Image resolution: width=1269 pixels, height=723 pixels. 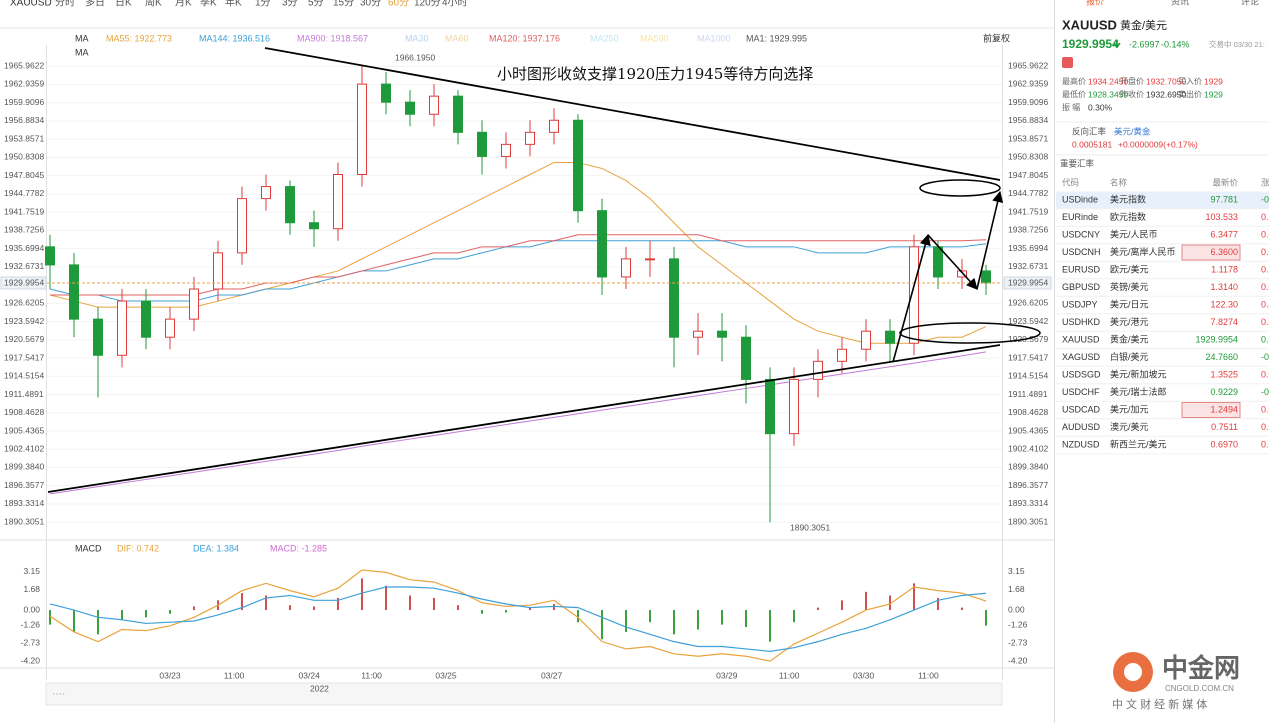 I want to click on y-tick-label: 1944.7782, so click(x=1028, y=193).